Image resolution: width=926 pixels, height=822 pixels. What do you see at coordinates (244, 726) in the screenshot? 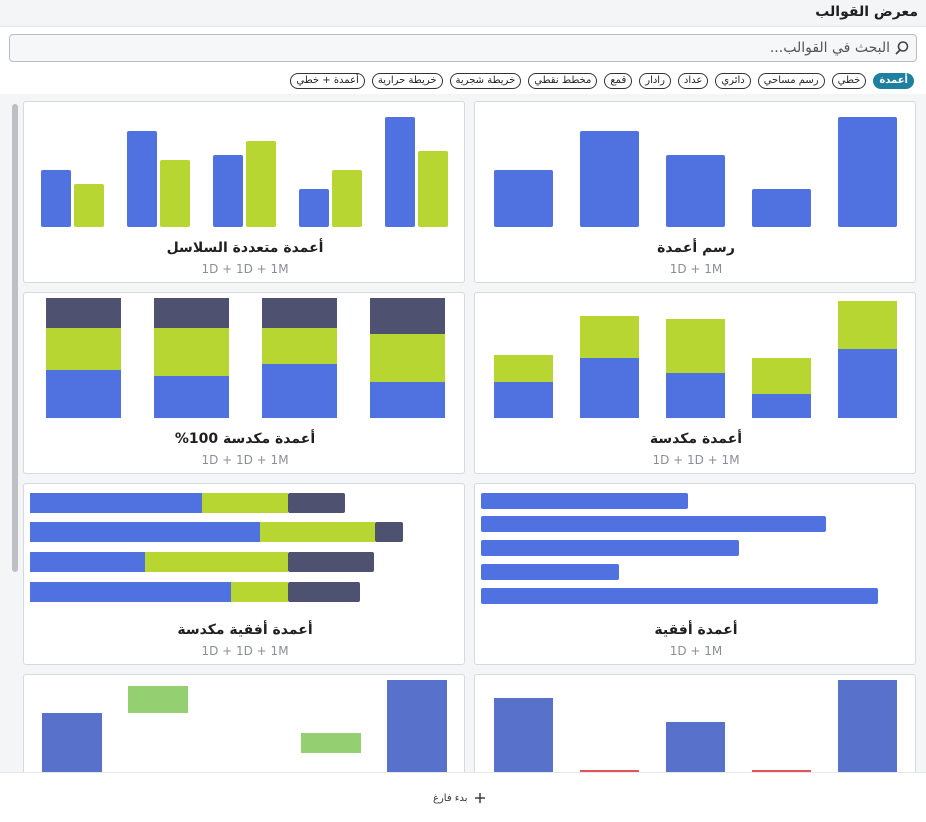
I see `waterfall-thumbnail` at bounding box center [244, 726].